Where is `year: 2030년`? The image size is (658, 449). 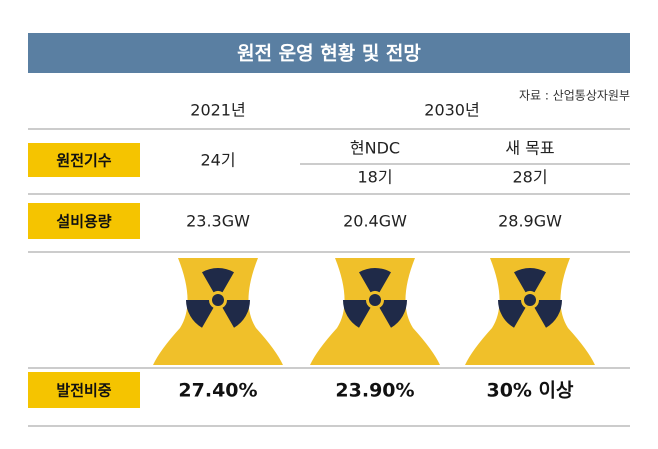
year: 2030년 is located at coordinates (451, 110).